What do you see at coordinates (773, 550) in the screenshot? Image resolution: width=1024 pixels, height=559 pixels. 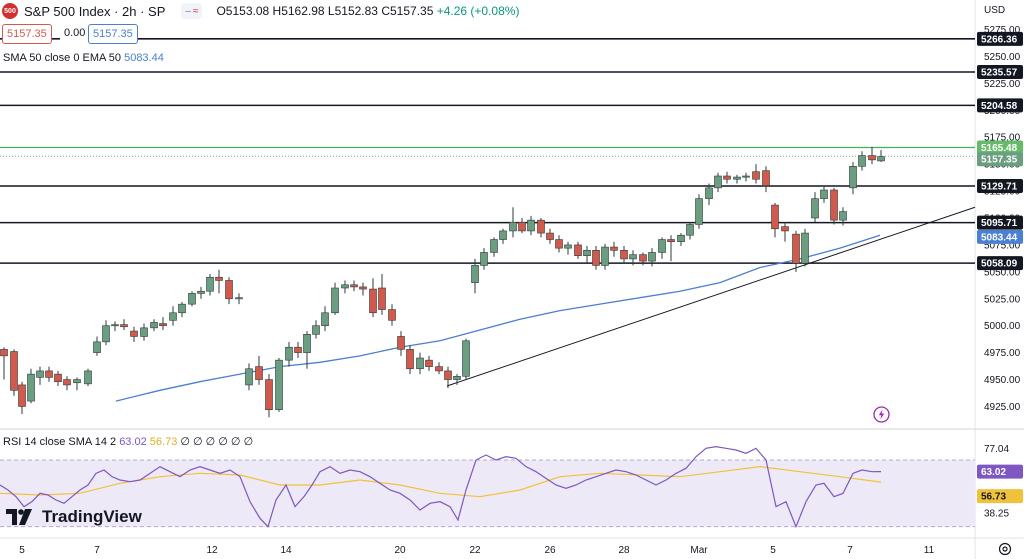 I see `time-tick-label: 5` at bounding box center [773, 550].